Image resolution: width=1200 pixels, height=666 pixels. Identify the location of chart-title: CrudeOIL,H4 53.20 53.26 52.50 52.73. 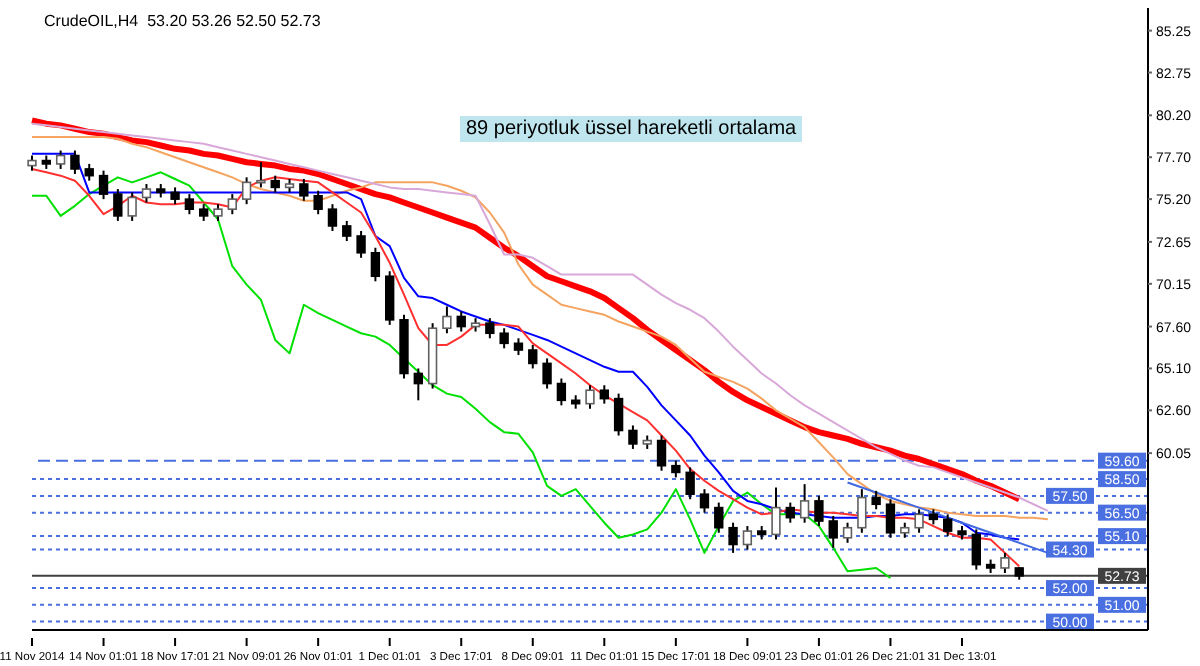
(182, 21).